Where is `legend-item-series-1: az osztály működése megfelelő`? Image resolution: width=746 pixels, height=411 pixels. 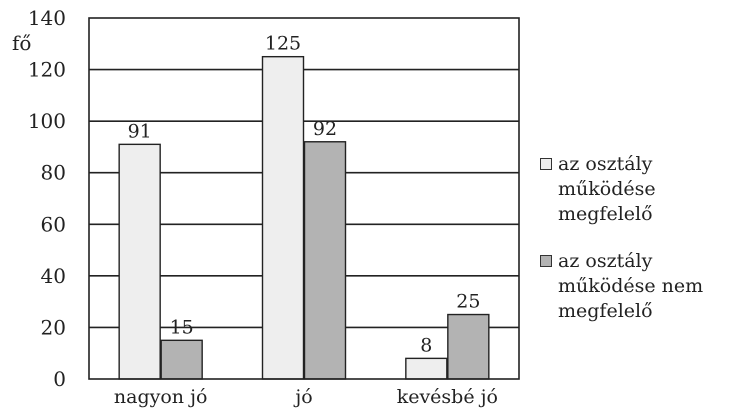 legend-item-series-1: az osztály működése megfelelő is located at coordinates (643, 189).